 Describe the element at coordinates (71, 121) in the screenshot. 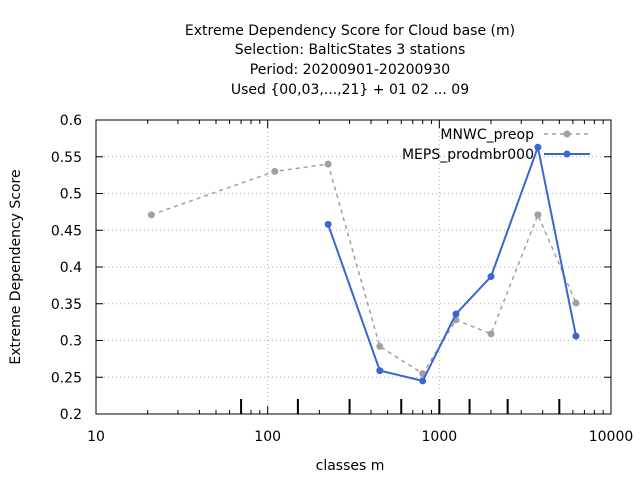

I see `y-tick-label: 0.6` at that location.